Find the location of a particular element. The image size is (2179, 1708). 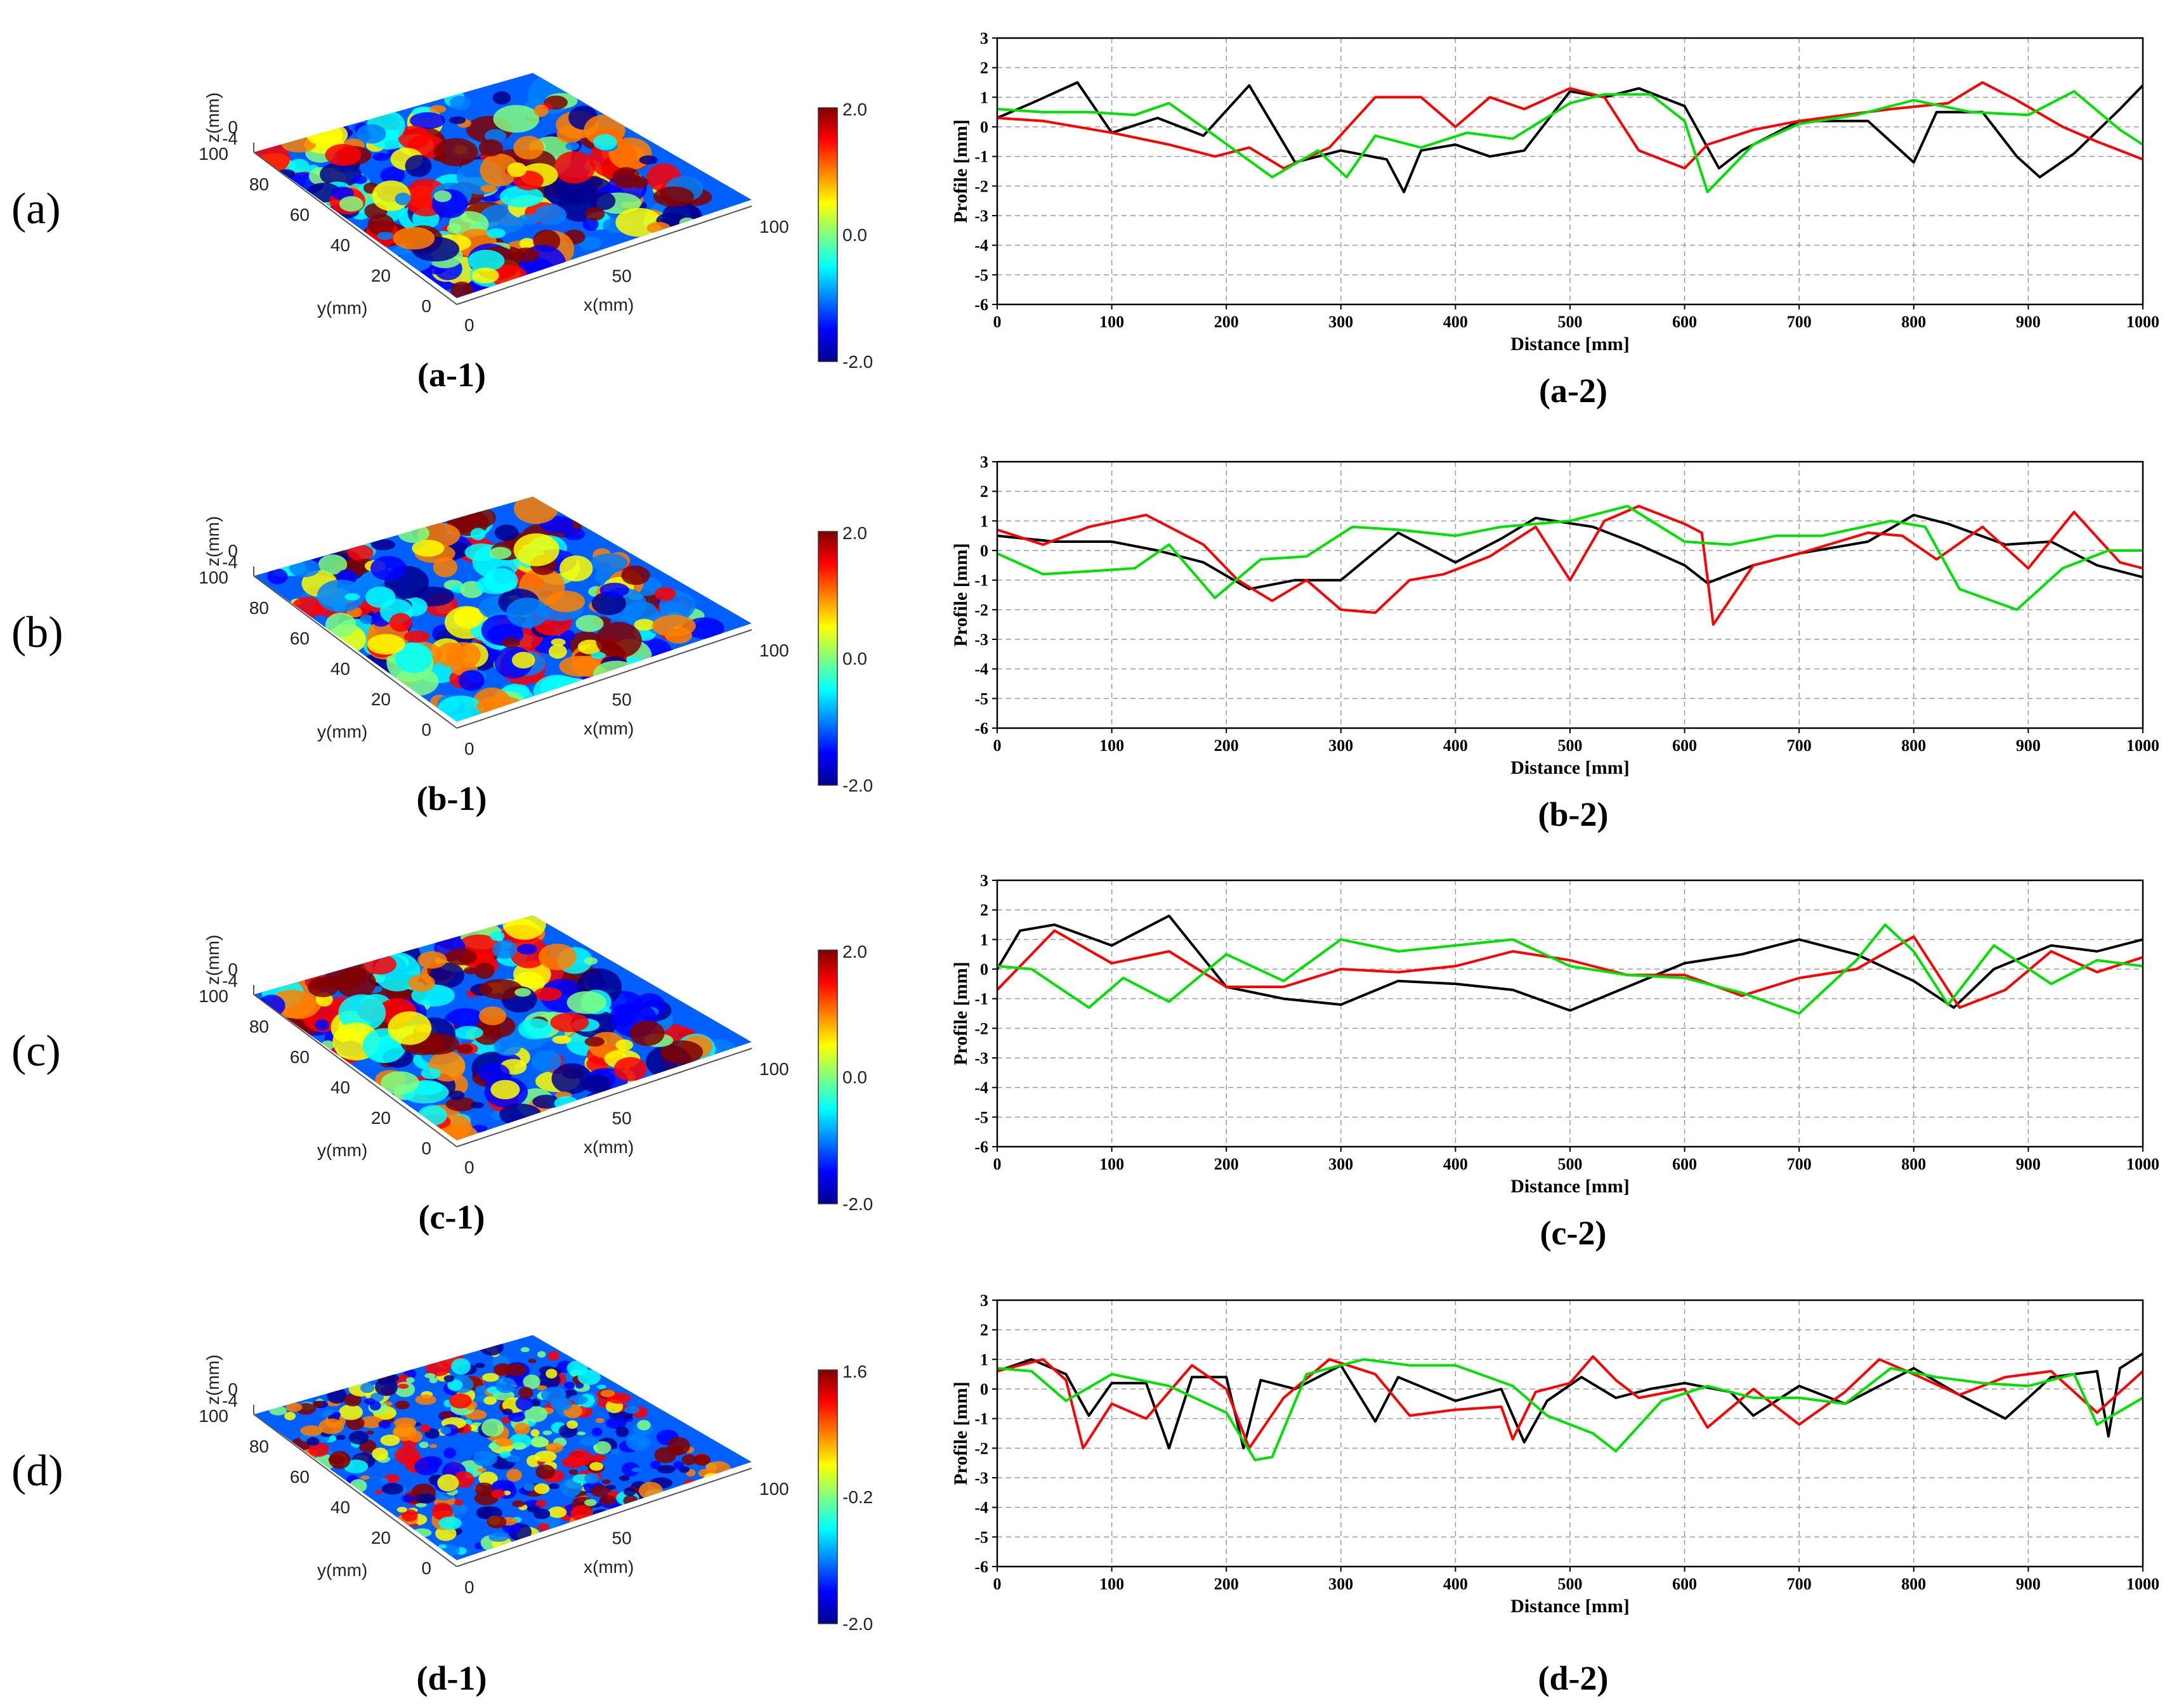

surface-caption: (a-1) is located at coordinates (451, 375).